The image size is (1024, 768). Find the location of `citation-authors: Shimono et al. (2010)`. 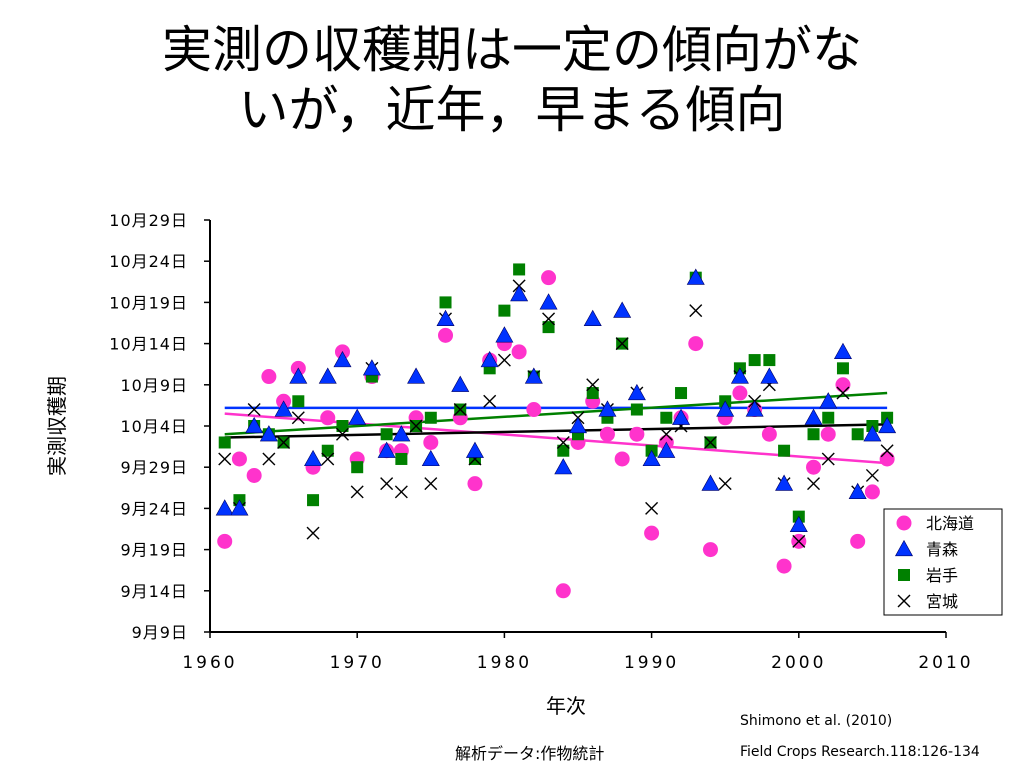

citation-authors: Shimono et al. (2010) is located at coordinates (816, 721).